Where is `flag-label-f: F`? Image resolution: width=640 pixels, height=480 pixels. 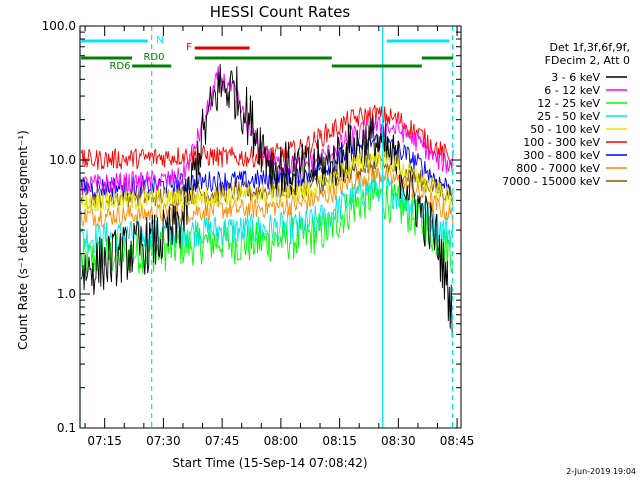
flag-label-f: F is located at coordinates (189, 47).